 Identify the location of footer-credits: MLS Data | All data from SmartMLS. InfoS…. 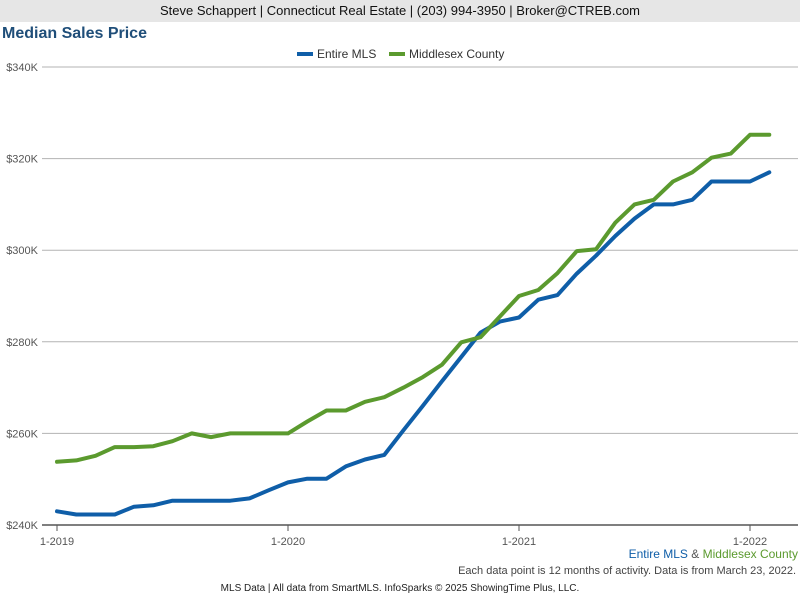
(400, 588).